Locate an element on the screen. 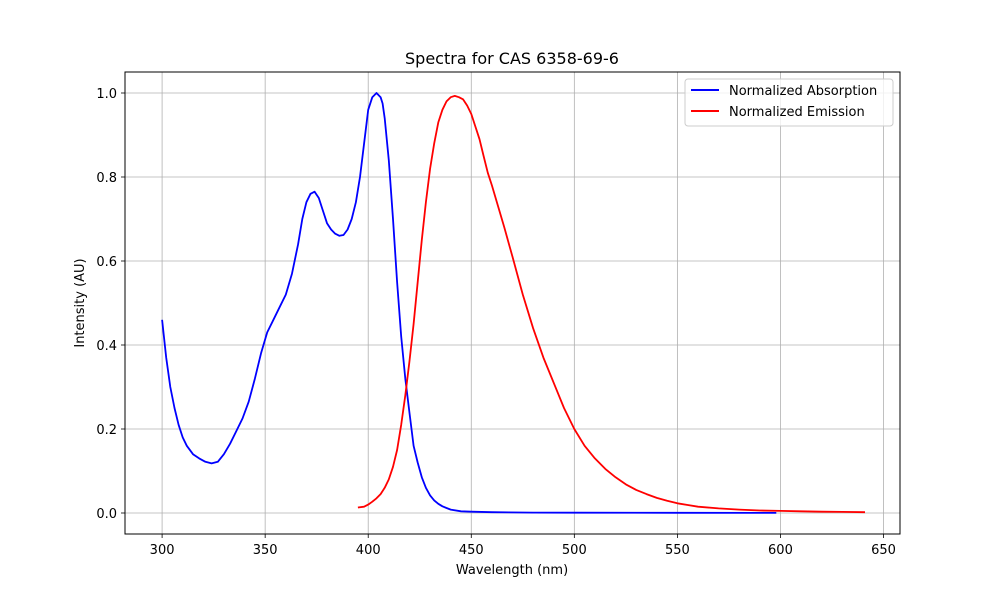 This screenshot has width=1000, height=600. y-tick-label: 0.4 is located at coordinates (106, 346).